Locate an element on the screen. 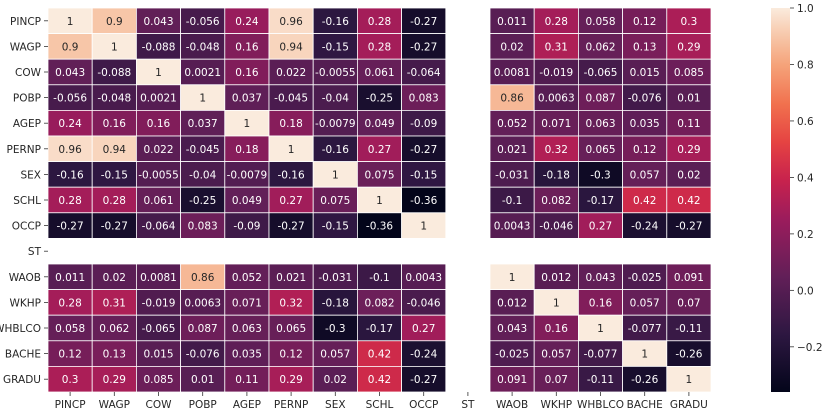 This screenshot has width=827, height=415. x-tick-label: AGEP is located at coordinates (247, 405).